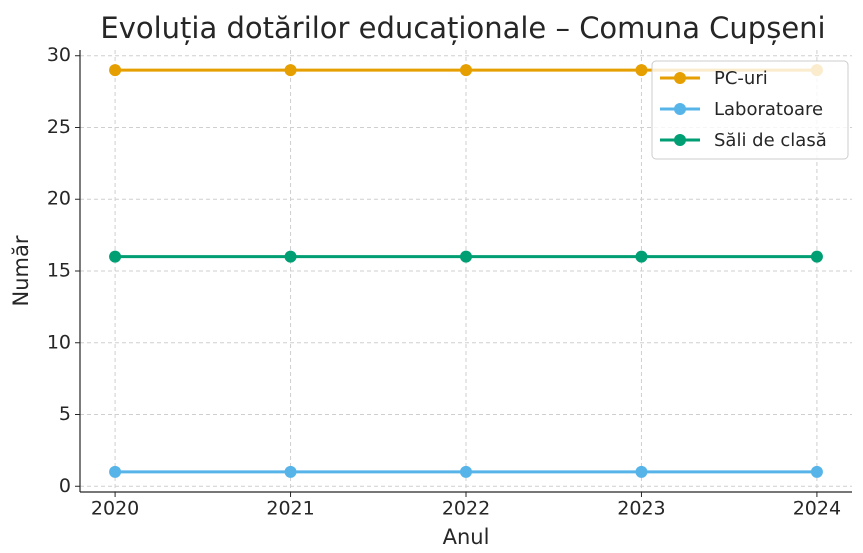  I want to click on x-tick-label: 2023, so click(641, 509).